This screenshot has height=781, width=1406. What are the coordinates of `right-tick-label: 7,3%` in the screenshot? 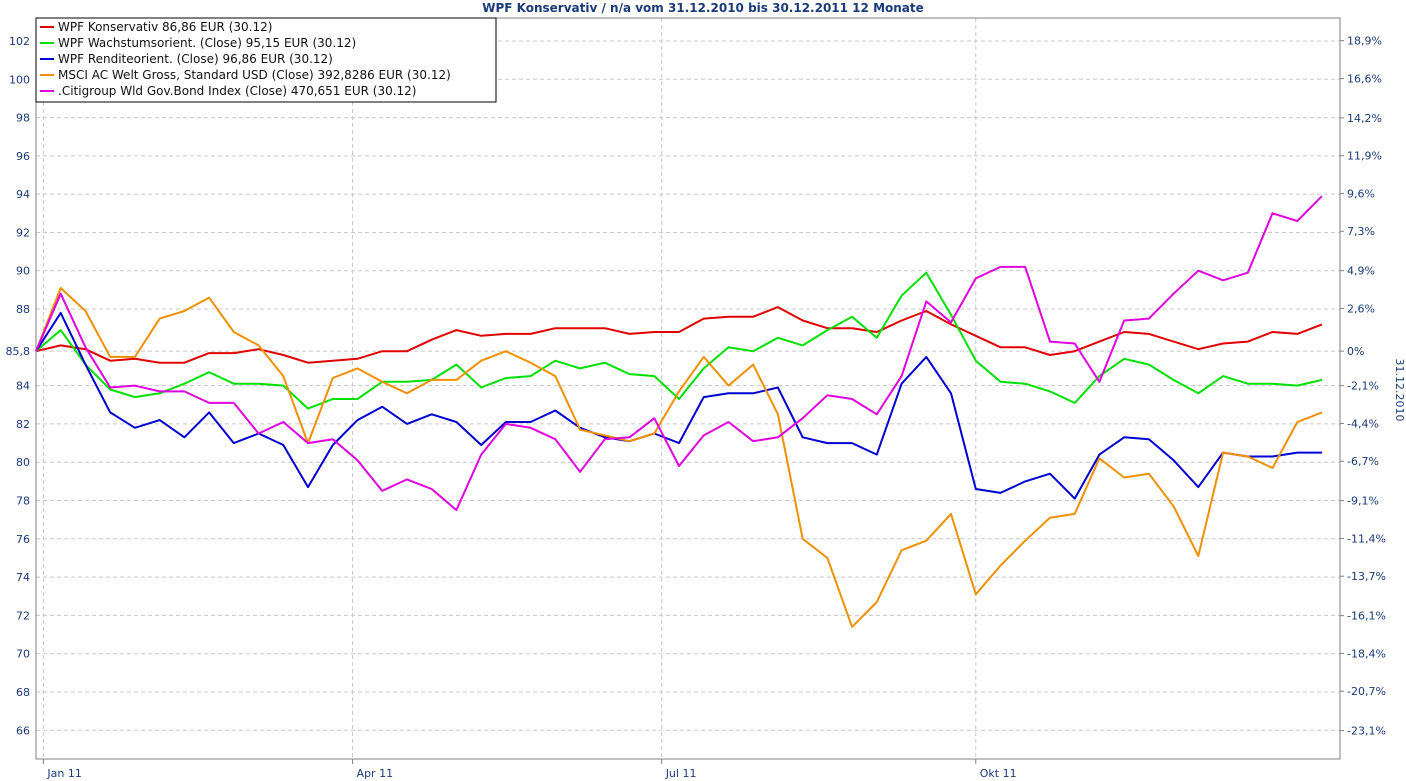 It's located at (1361, 231).